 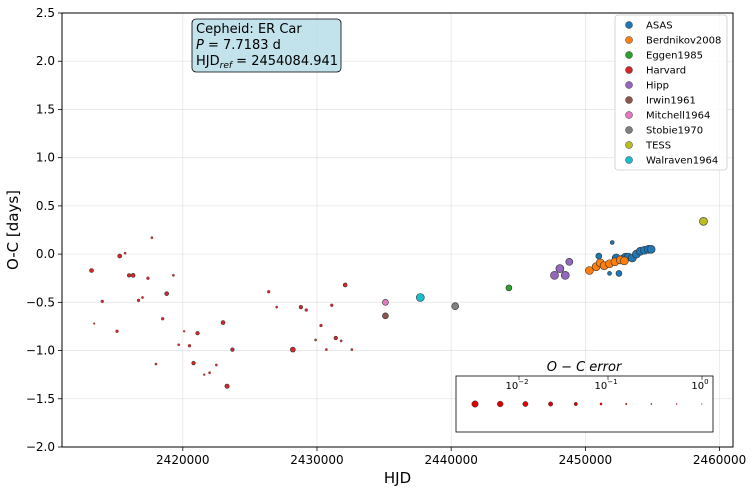 I want to click on hjd-symbol: HJD, so click(x=208, y=61).